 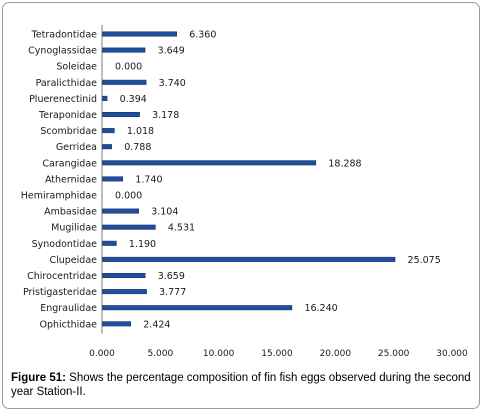 I want to click on caption-label: Figure 51:, so click(x=38, y=378).